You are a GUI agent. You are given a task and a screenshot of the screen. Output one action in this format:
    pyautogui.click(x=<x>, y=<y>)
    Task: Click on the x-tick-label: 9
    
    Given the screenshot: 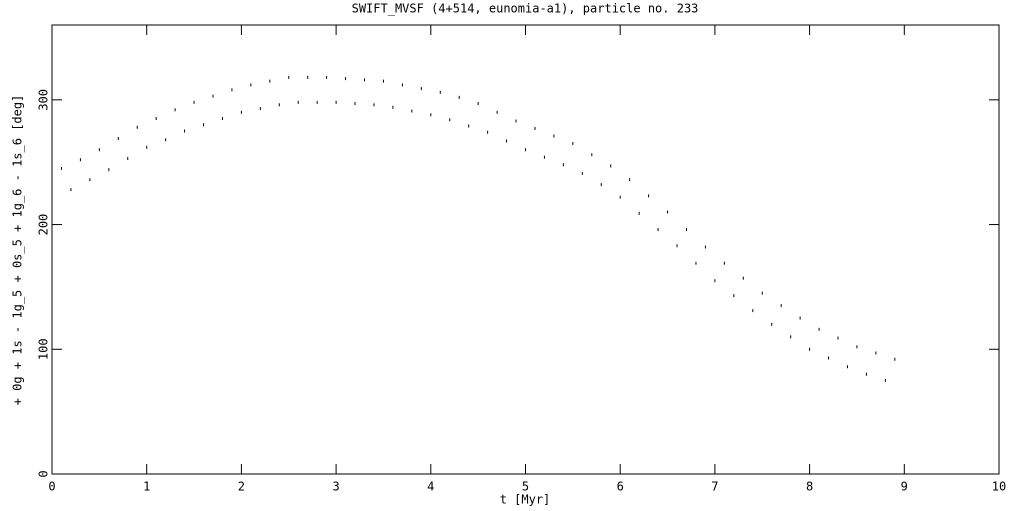 What is the action you would take?
    pyautogui.click(x=904, y=487)
    